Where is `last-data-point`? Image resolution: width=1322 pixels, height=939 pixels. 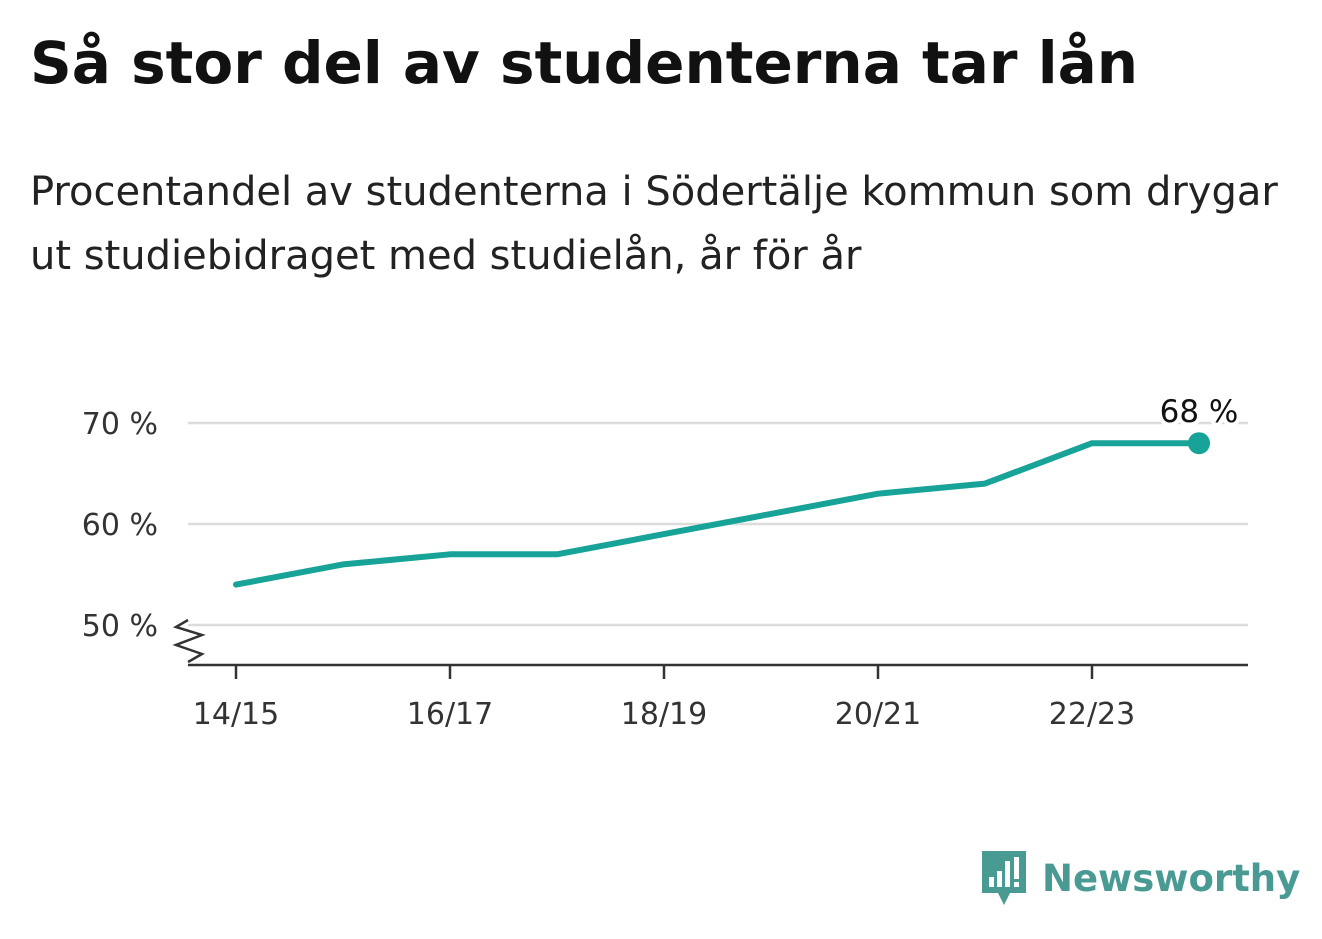
last-data-point is located at coordinates (1199, 443).